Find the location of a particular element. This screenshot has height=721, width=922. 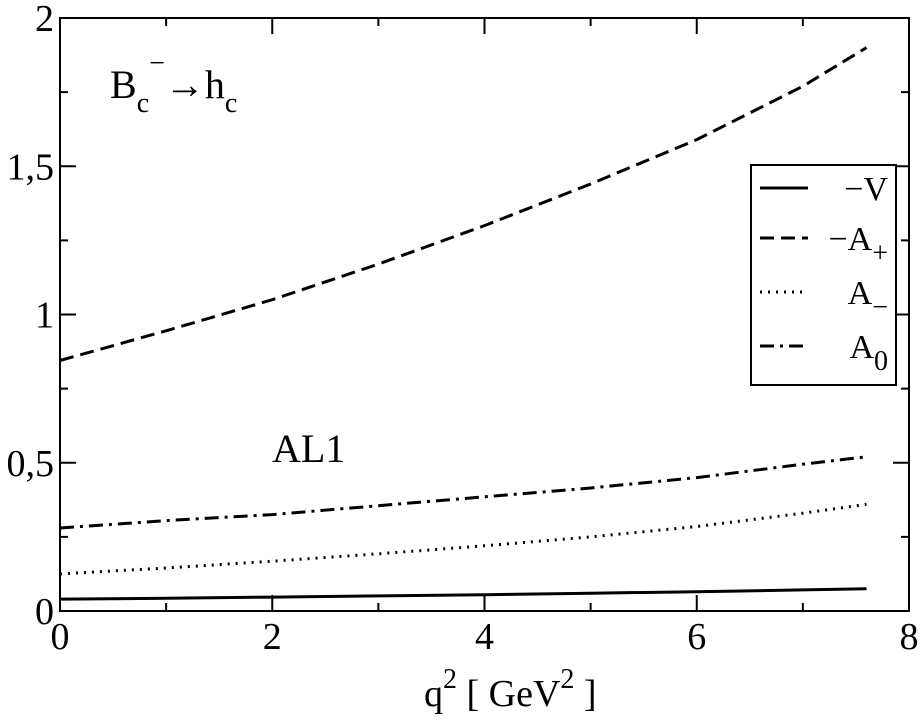

process-b-sup: − is located at coordinates (157, 63).